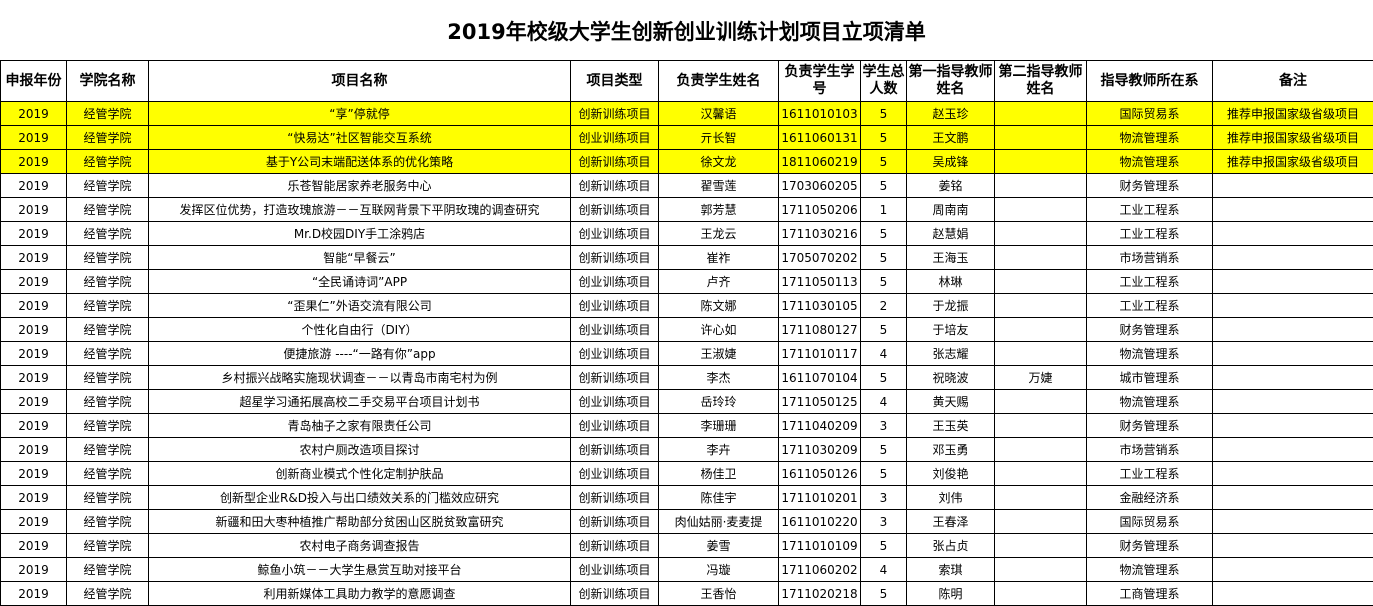 Image resolution: width=1373 pixels, height=606 pixels. What do you see at coordinates (359, 161) in the screenshot?
I see `cell: 基于Y公司末端配送体系的优化策略` at bounding box center [359, 161].